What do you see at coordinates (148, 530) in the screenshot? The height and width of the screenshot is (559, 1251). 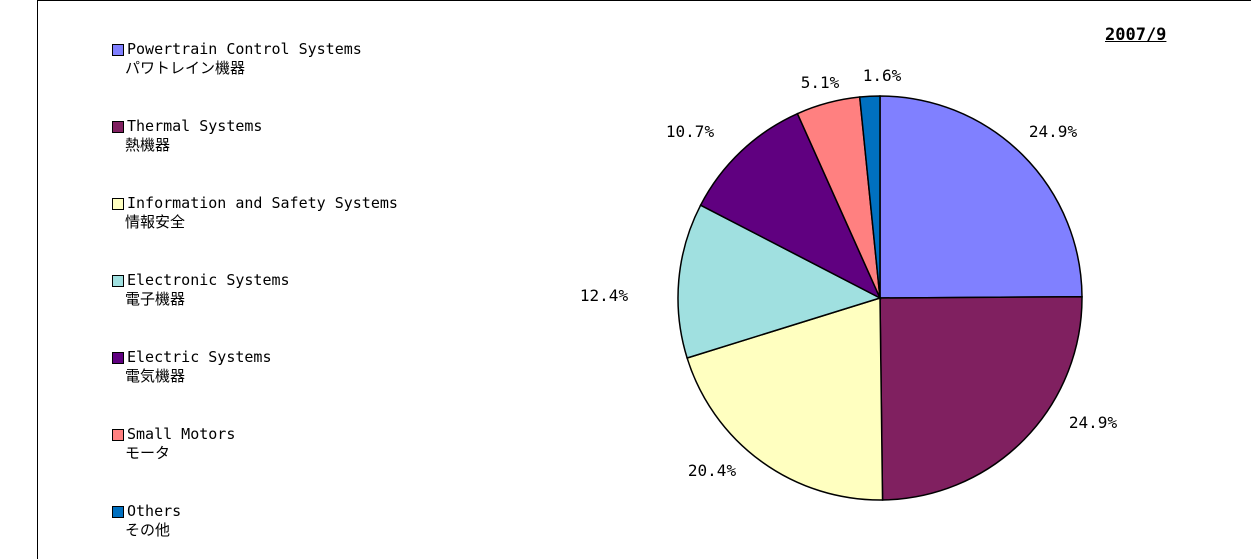 I see `legend-label-ja: その他` at bounding box center [148, 530].